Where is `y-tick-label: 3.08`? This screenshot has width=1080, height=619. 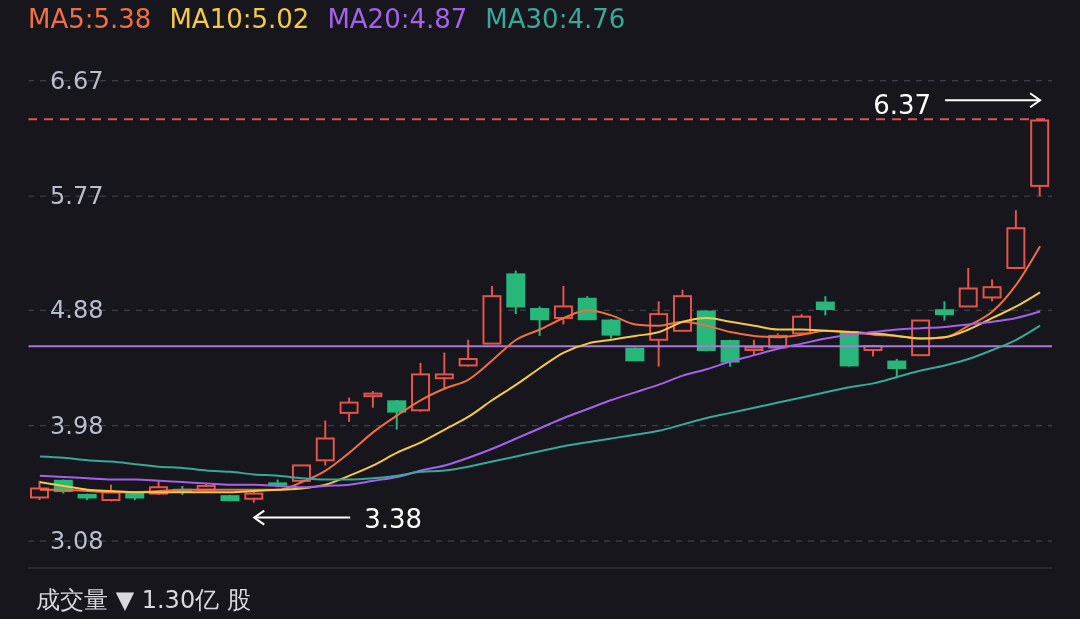
y-tick-label: 3.08 is located at coordinates (77, 541).